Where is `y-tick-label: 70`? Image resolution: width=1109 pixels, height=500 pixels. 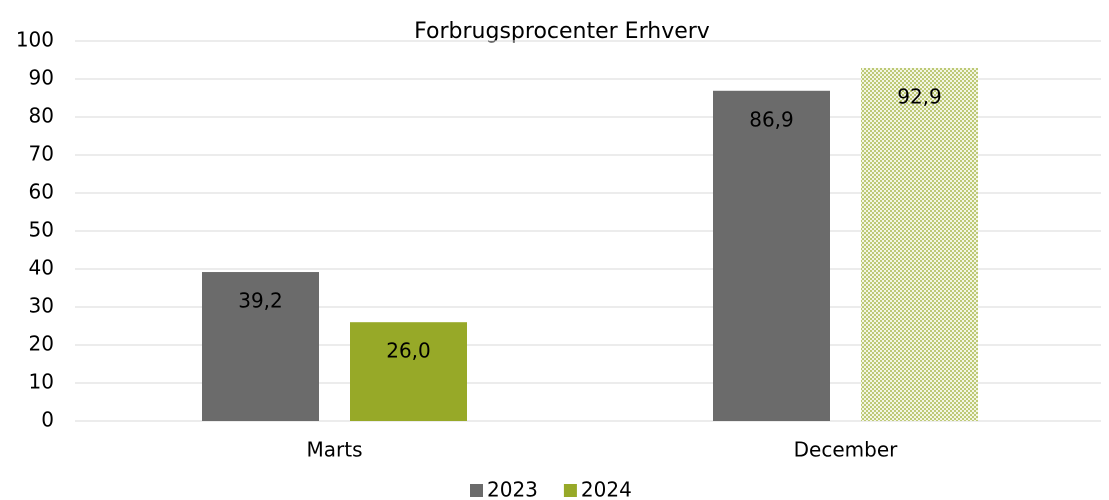 y-tick-label: 70 is located at coordinates (41, 154).